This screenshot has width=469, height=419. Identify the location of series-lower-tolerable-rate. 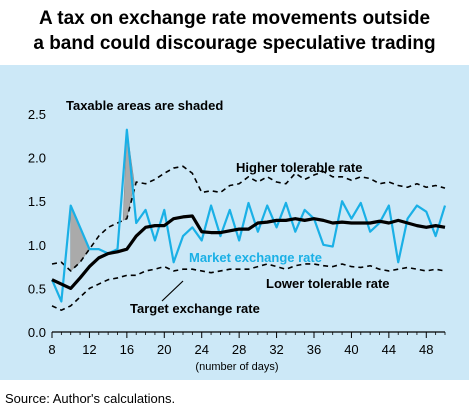
(248, 287).